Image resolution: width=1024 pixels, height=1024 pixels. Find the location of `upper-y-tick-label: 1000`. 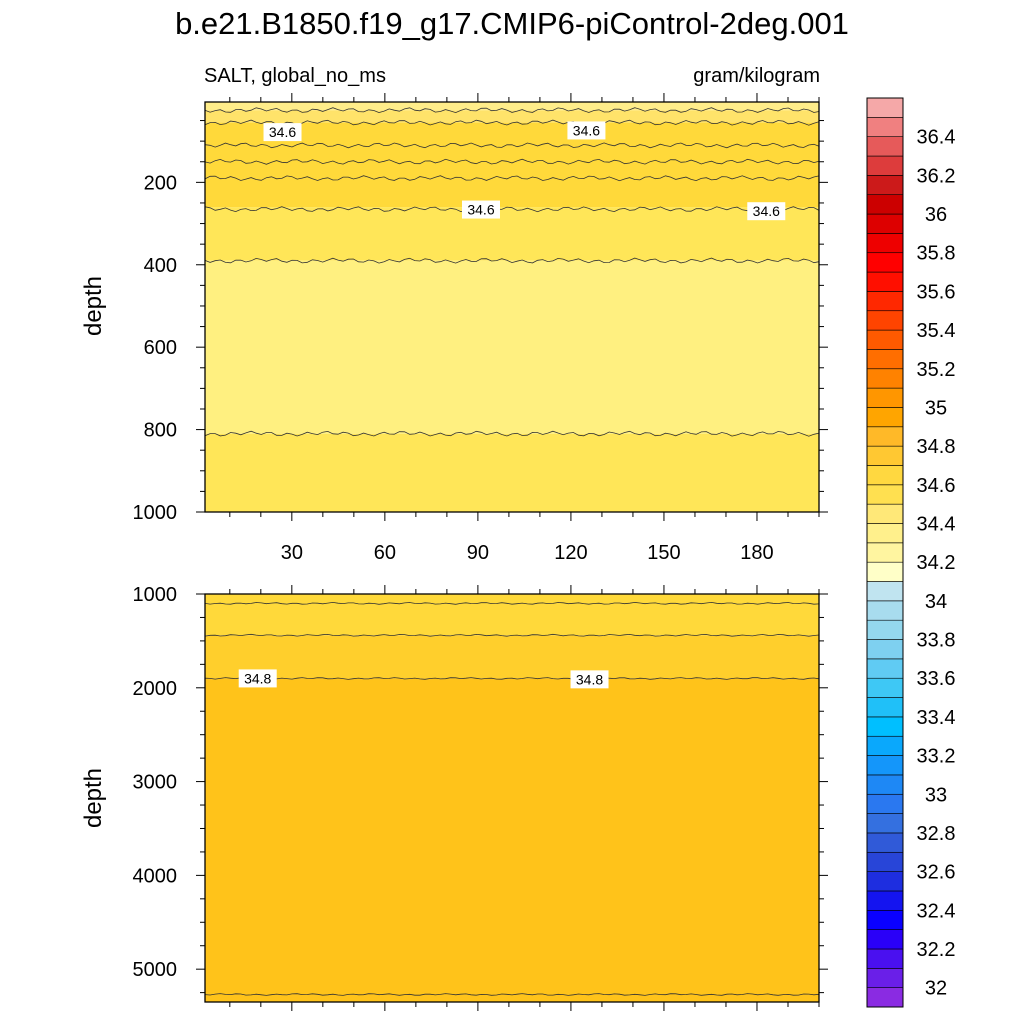

upper-y-tick-label: 1000 is located at coordinates (155, 513).